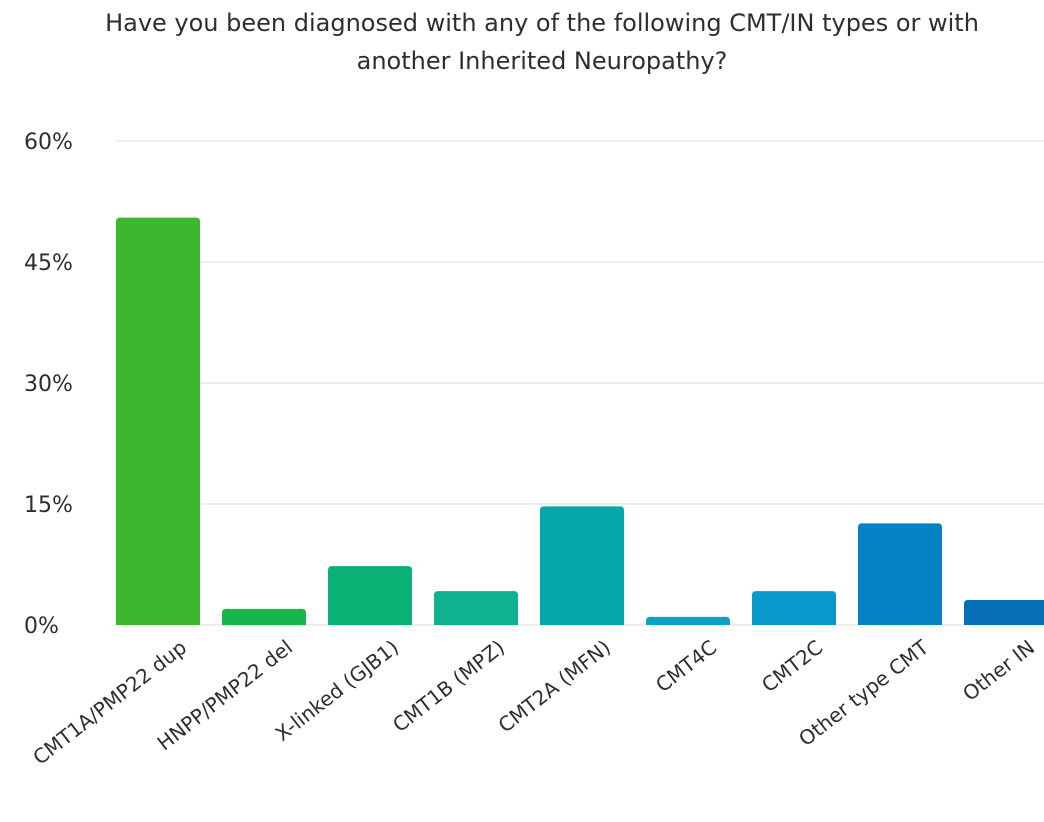 This screenshot has width=1044, height=822. I want to click on x-category-label: CMT2A (MFN), so click(555, 686).